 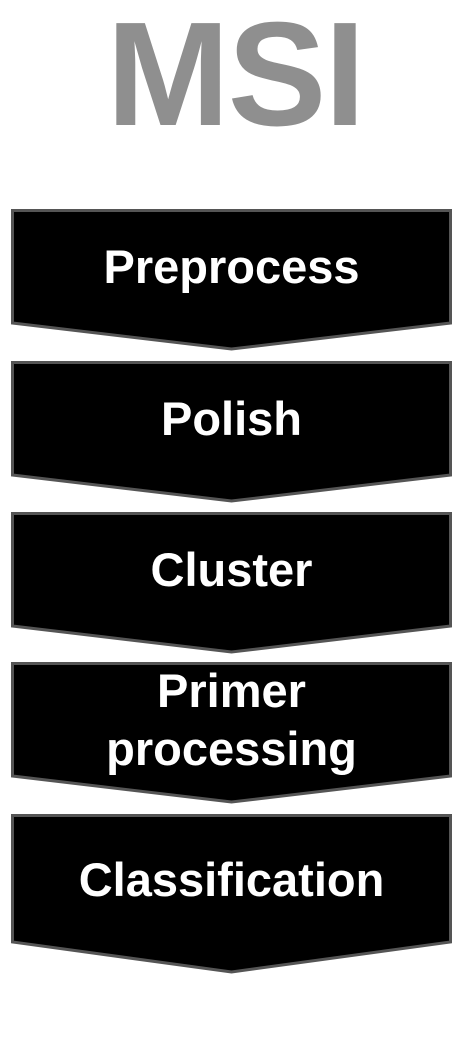 I want to click on step-polish: Polish, so click(x=231, y=432).